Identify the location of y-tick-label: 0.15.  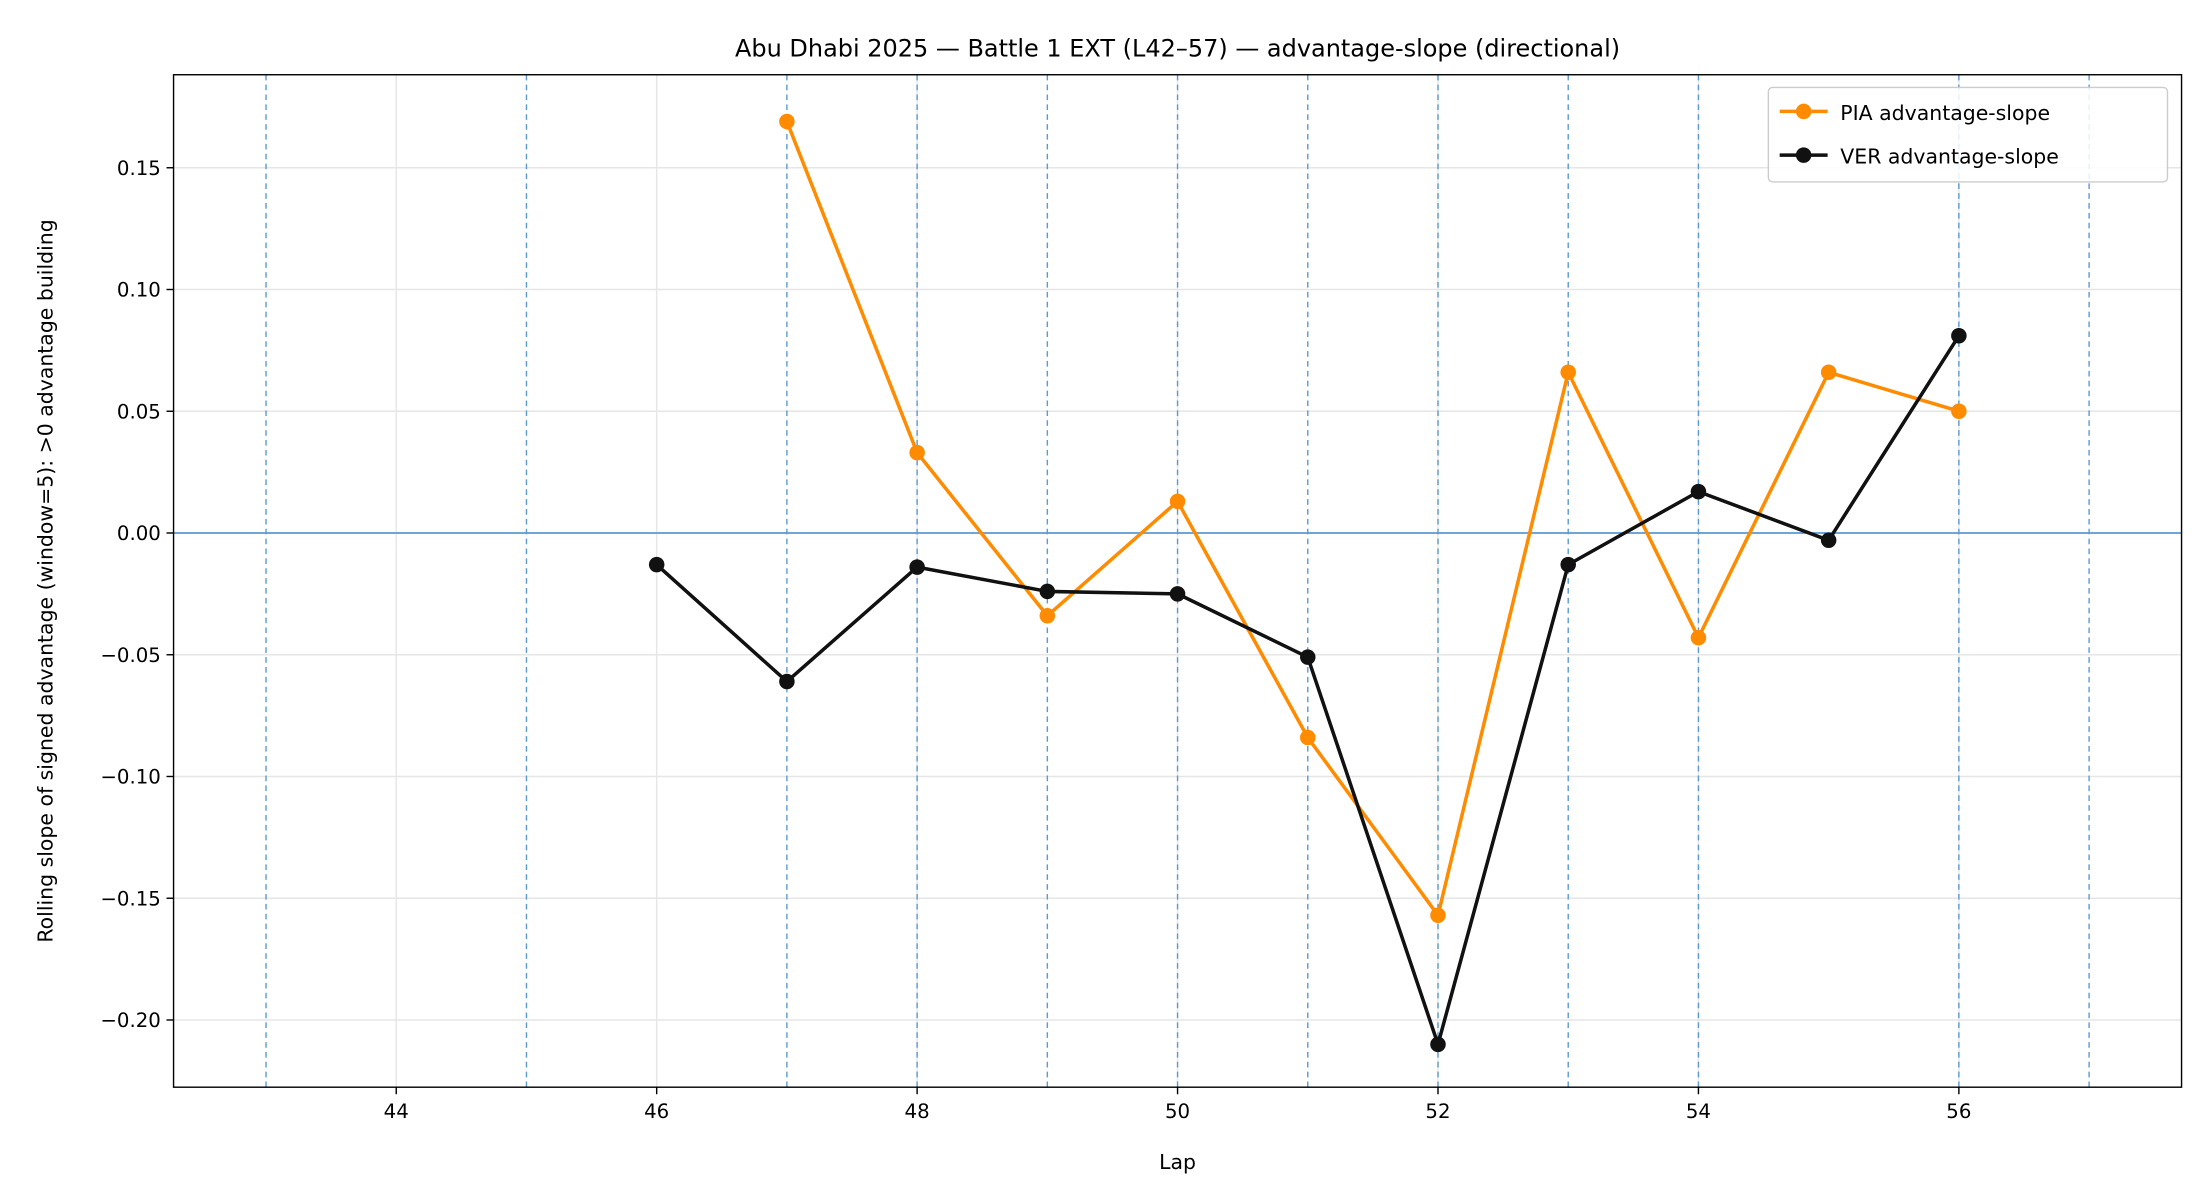
(139, 168).